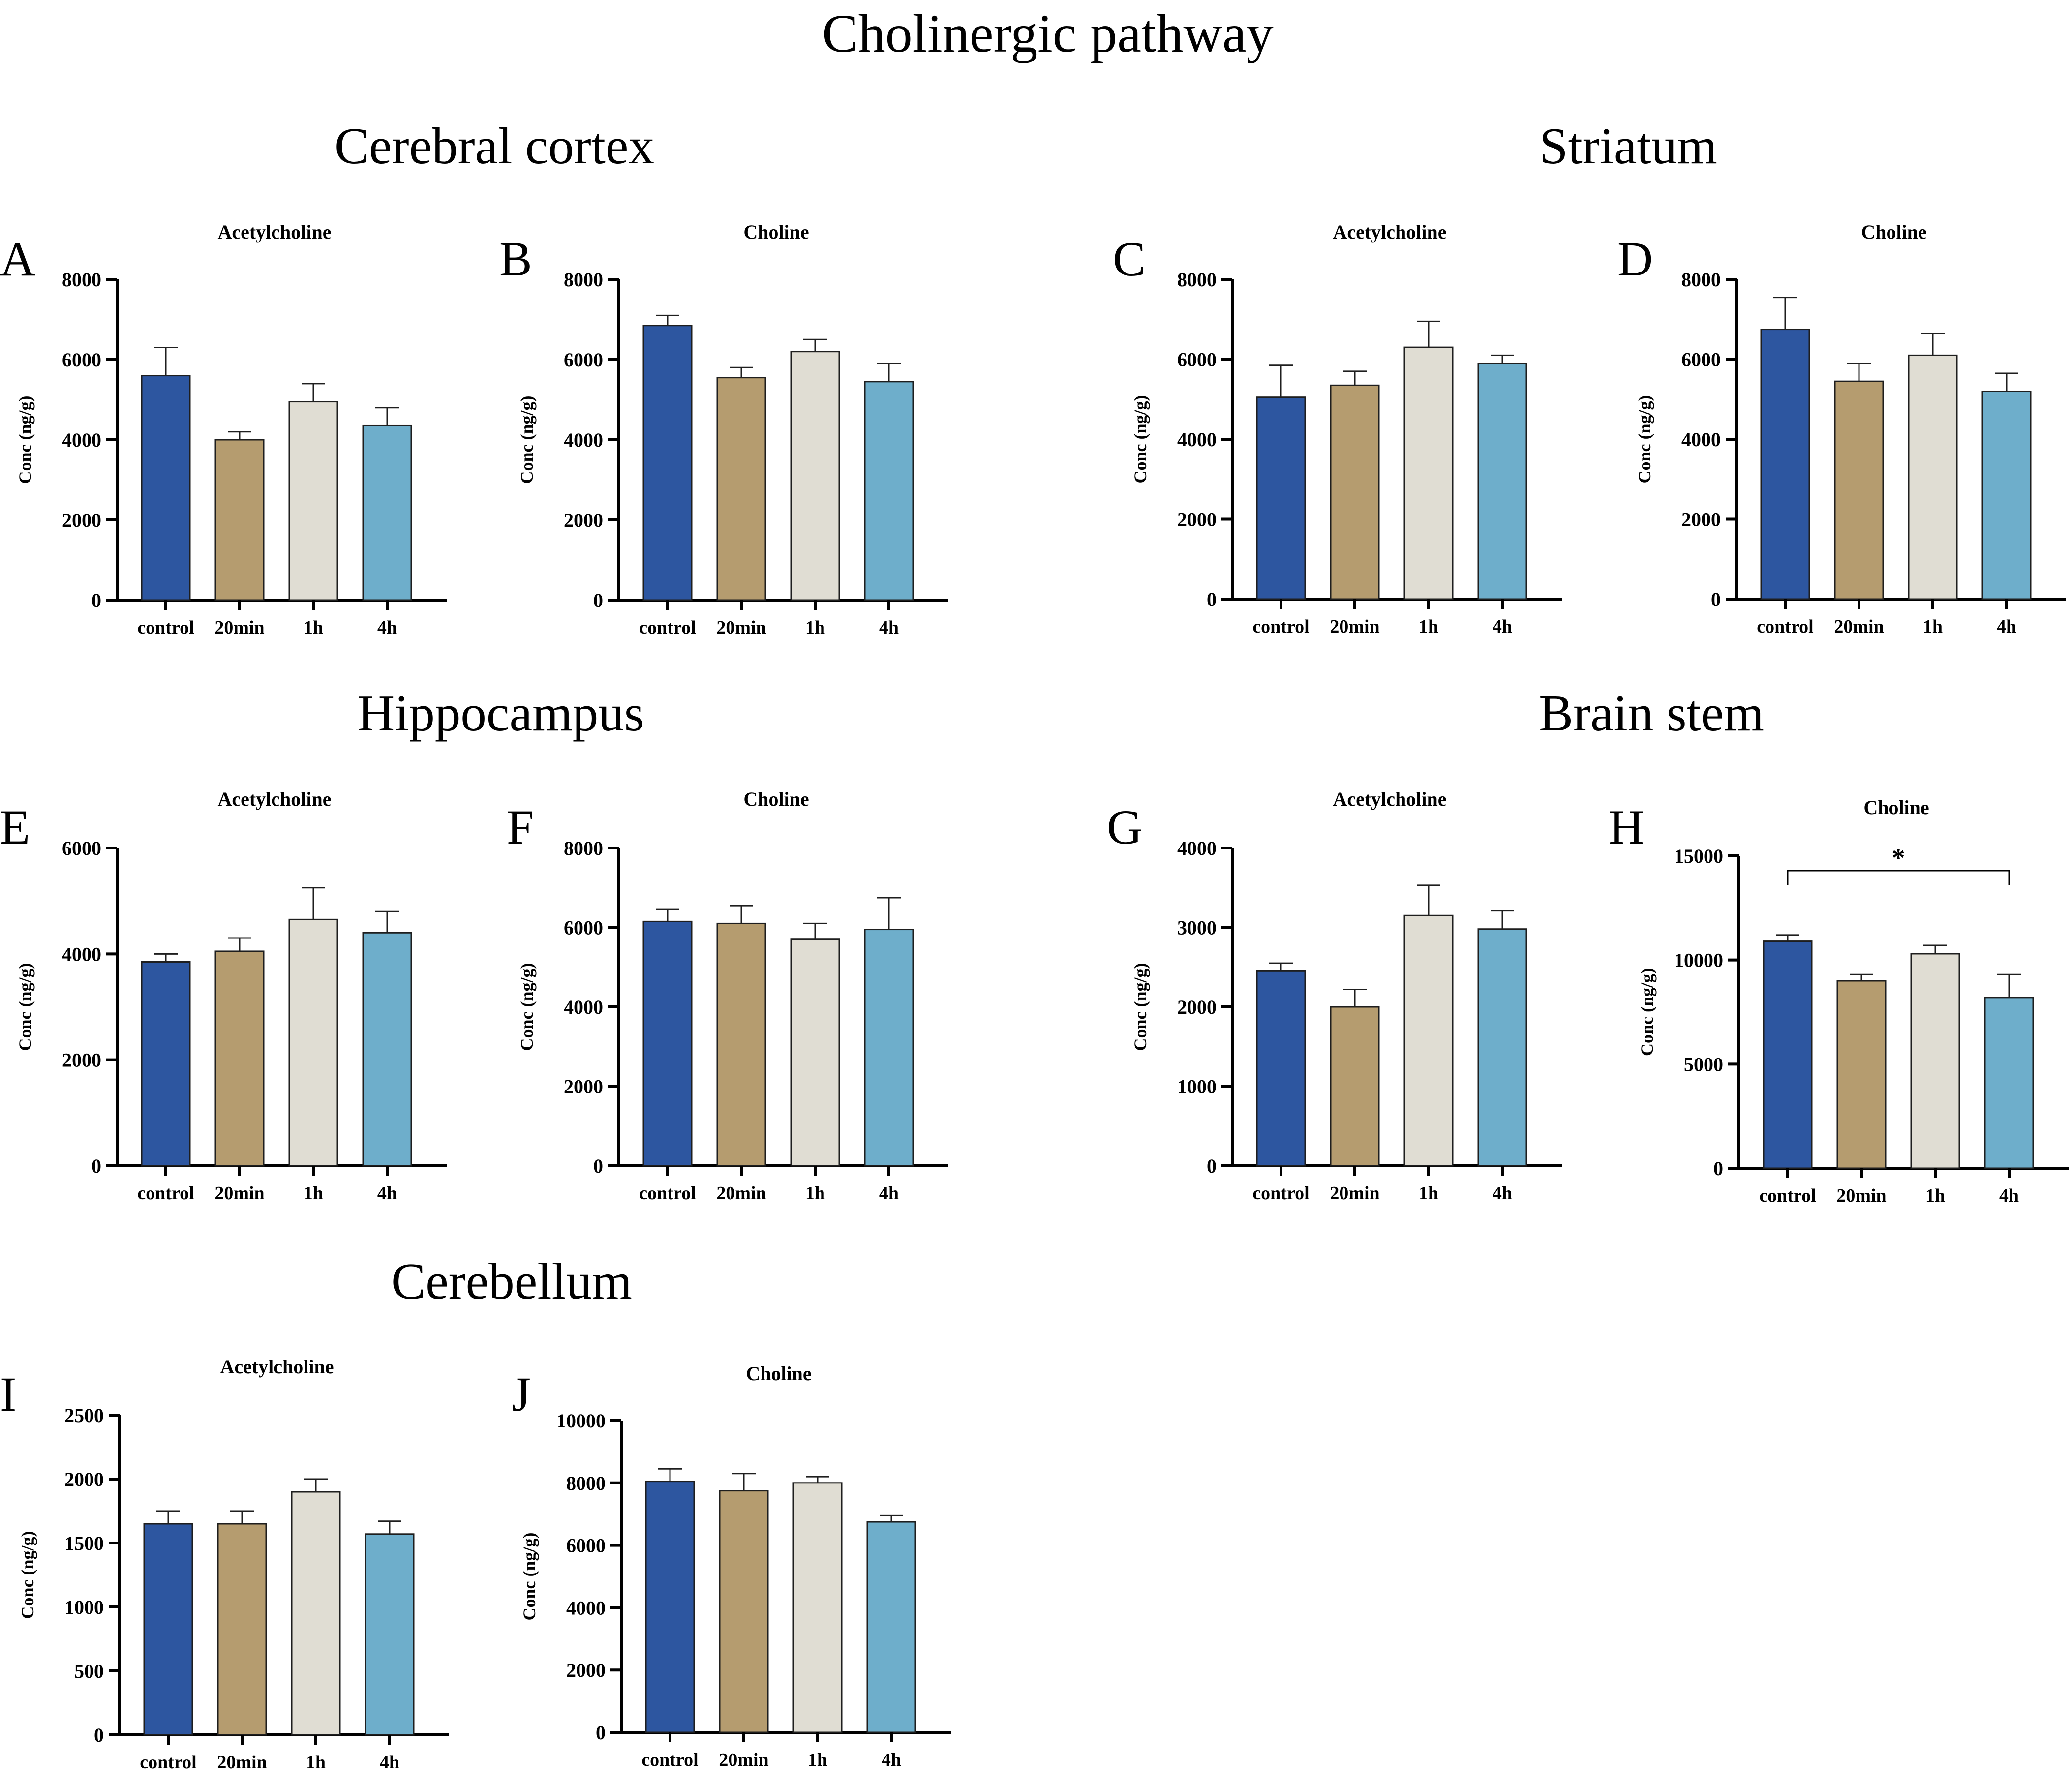  I want to click on panel-letter: C, so click(1129, 259).